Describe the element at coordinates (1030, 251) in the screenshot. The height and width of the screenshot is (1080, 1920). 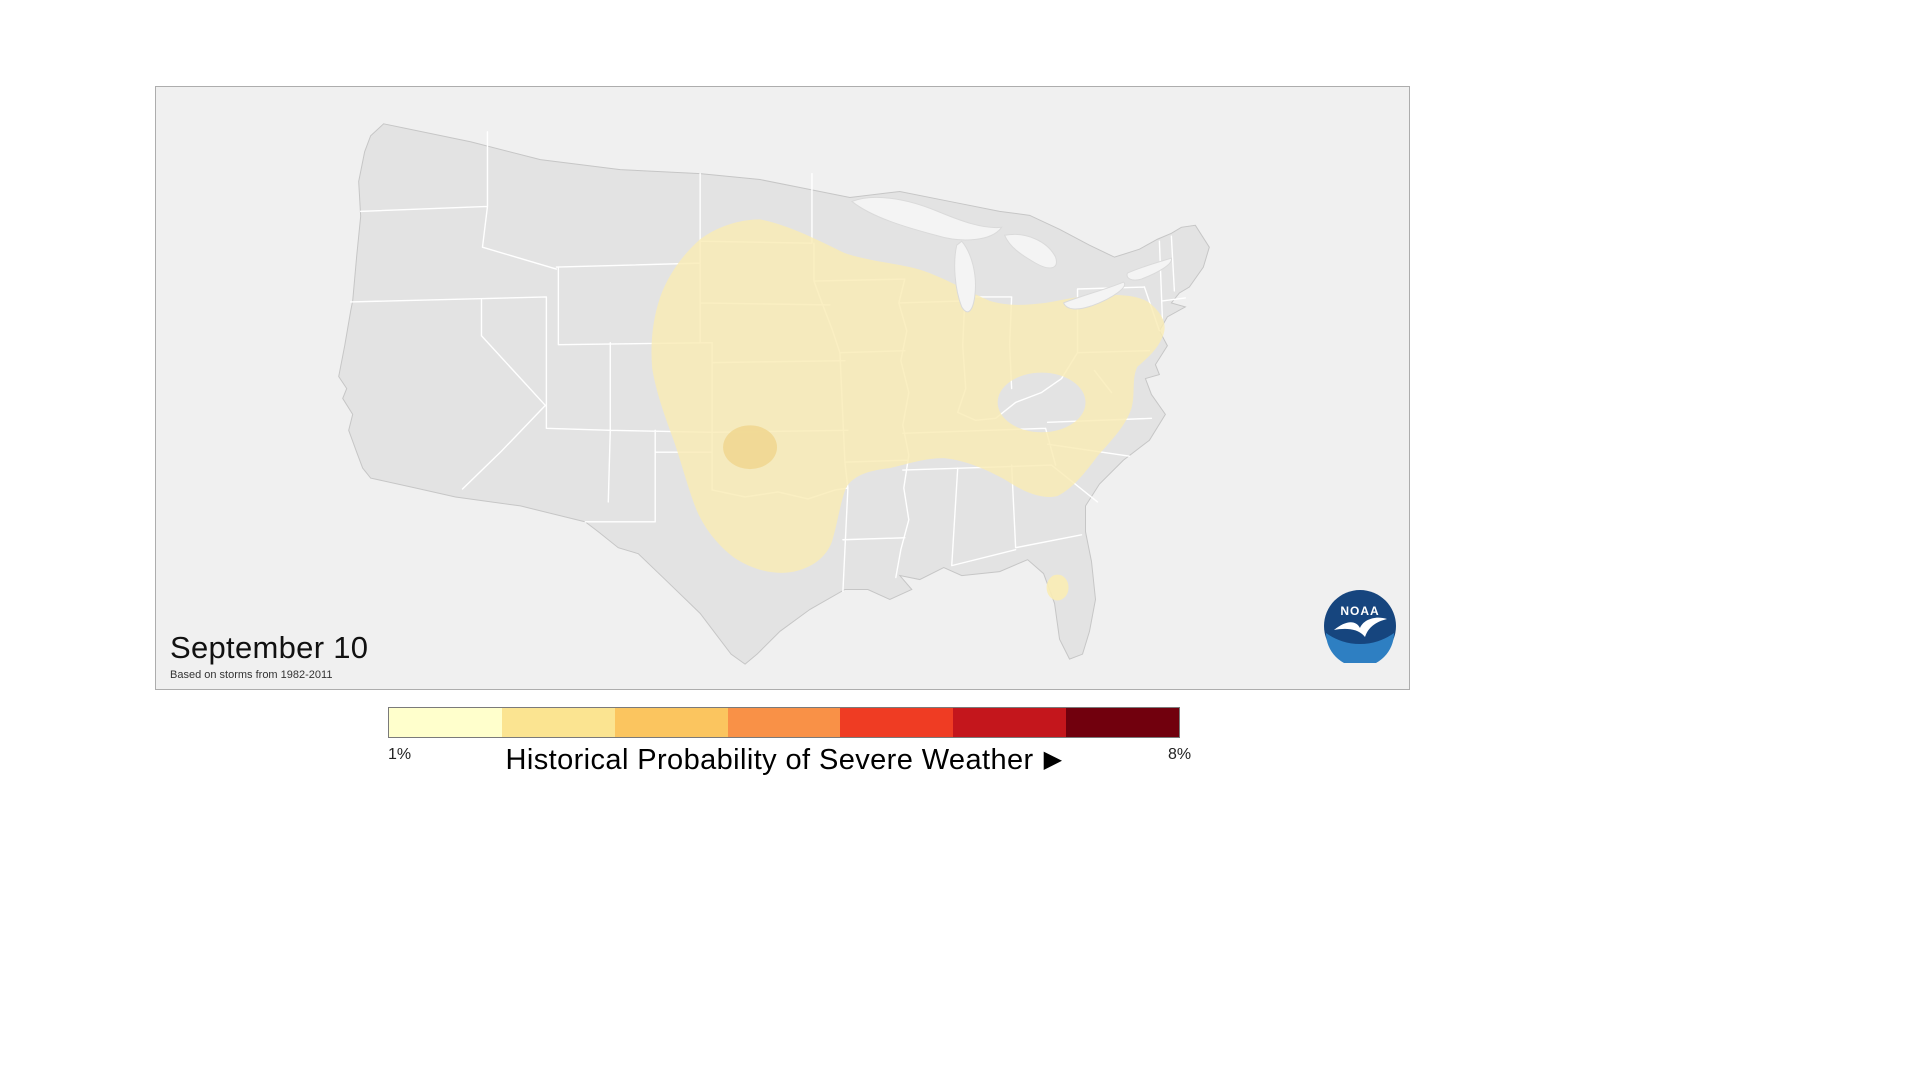
I see `lake-huron-icon` at that location.